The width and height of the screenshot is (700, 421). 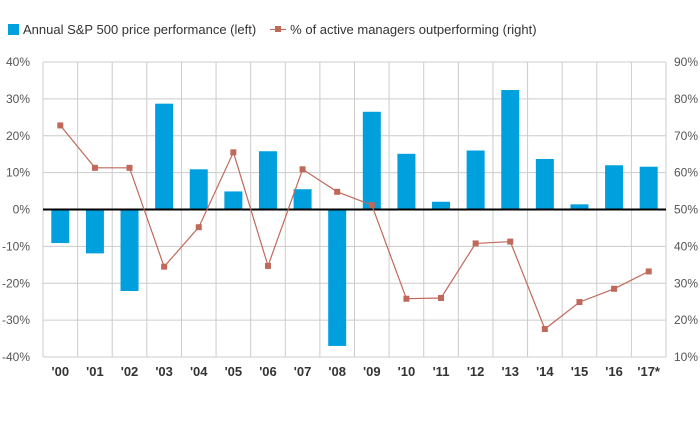 I want to click on left-axis-tick-label: 0%, so click(x=22, y=210).